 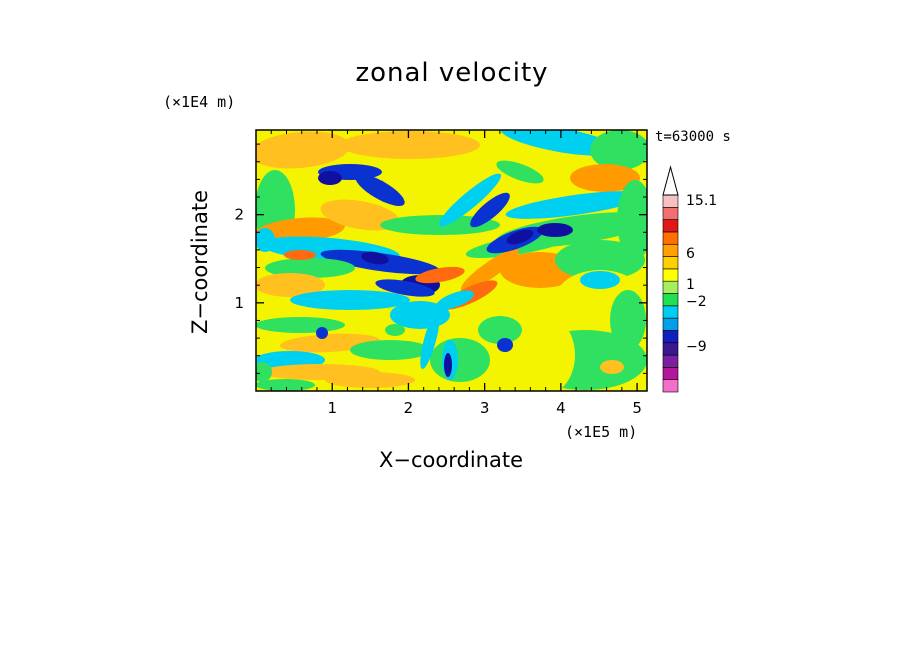 I want to click on colorbar-level-label: 6, so click(x=690, y=254).